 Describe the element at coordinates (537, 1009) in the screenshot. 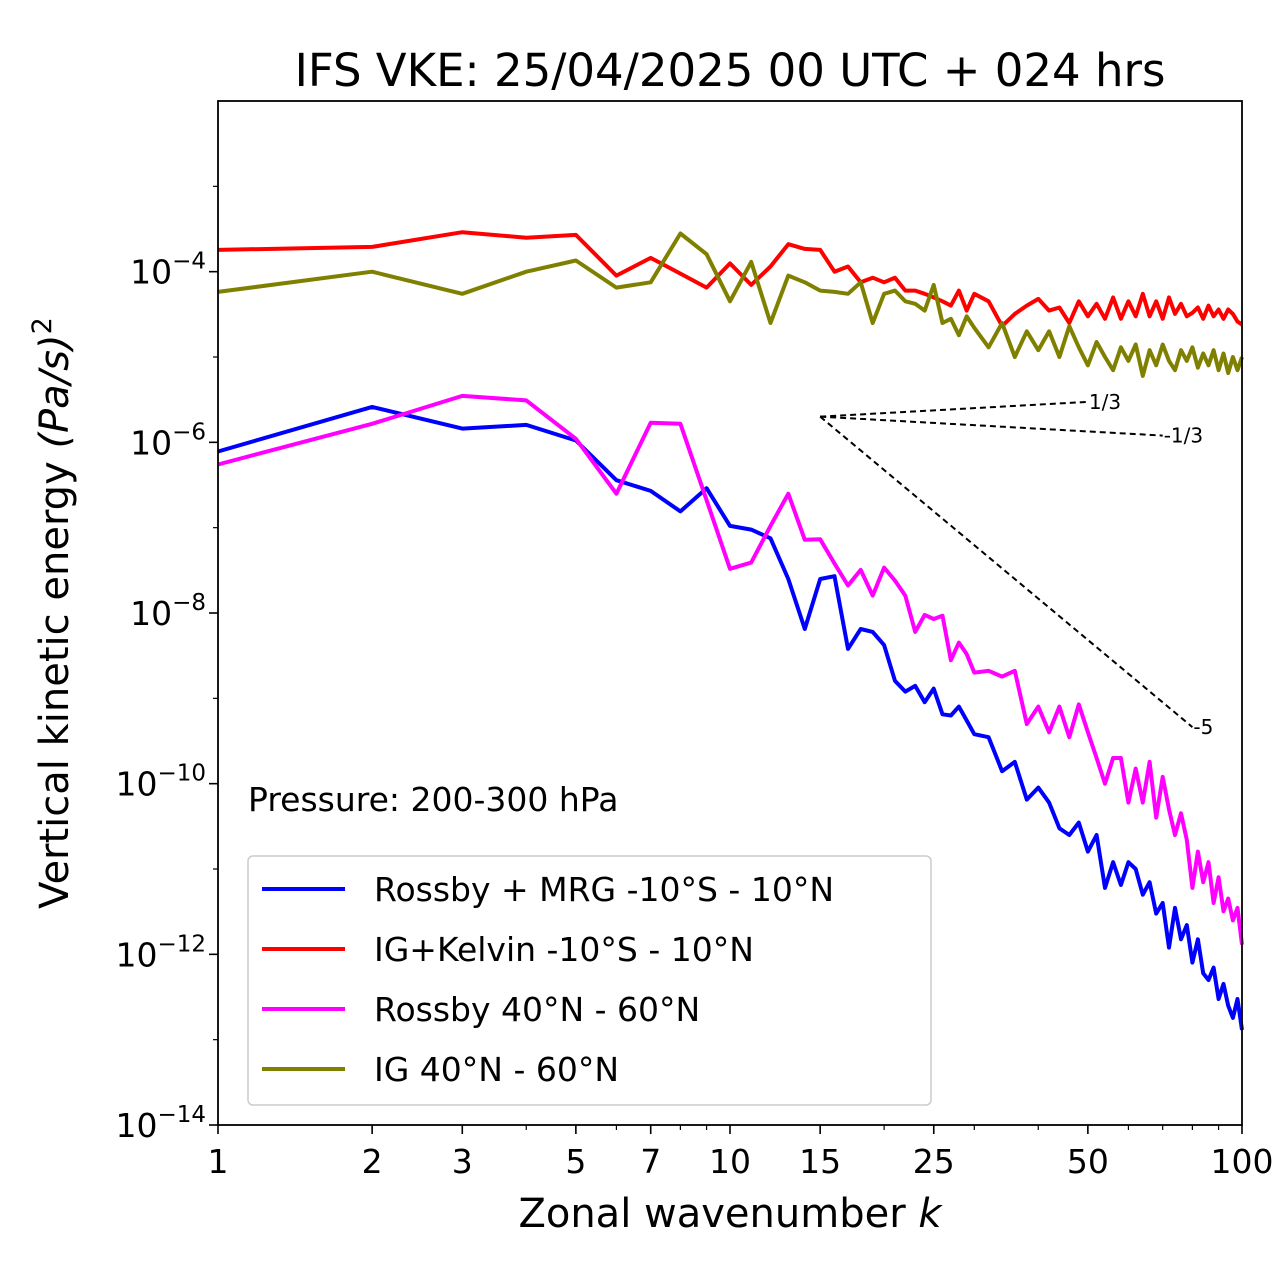

I see `legend-label: Rossby 40°N - 60°N` at that location.